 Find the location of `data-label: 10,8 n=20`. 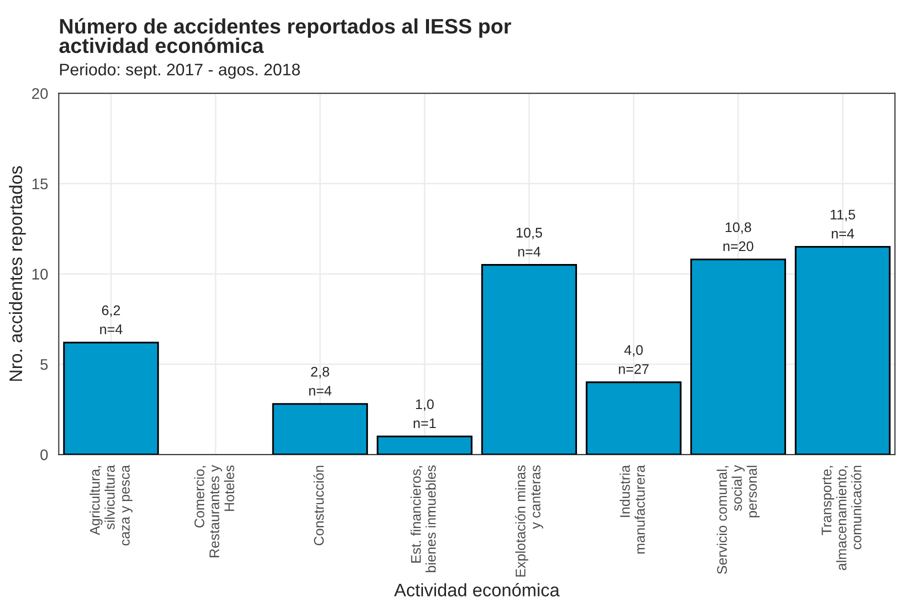

data-label: 10,8 n=20 is located at coordinates (738, 237).